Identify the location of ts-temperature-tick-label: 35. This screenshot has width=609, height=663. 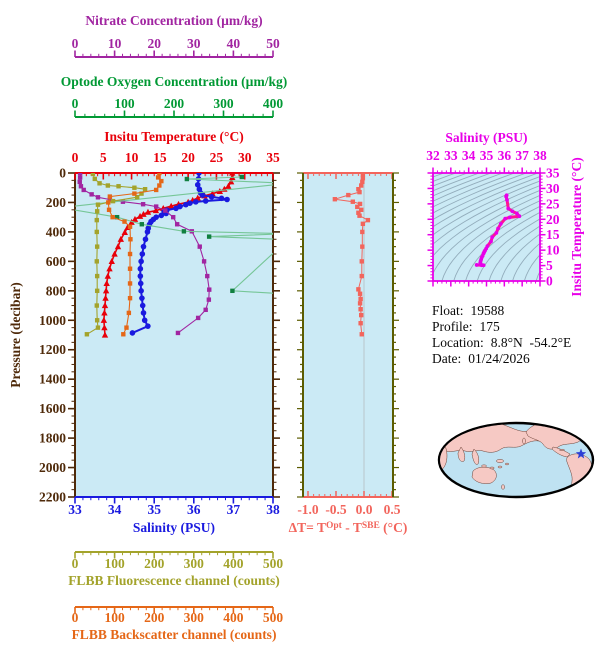
(553, 173).